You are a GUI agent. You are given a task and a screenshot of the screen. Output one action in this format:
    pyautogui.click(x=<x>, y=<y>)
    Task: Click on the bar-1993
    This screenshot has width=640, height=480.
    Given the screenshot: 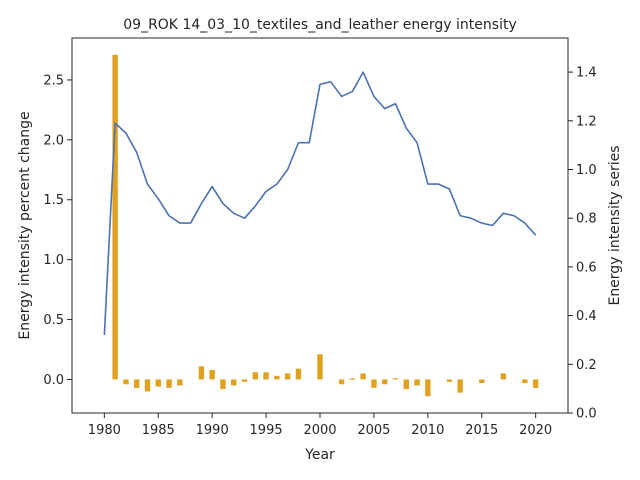 What is the action you would take?
    pyautogui.click(x=244, y=380)
    